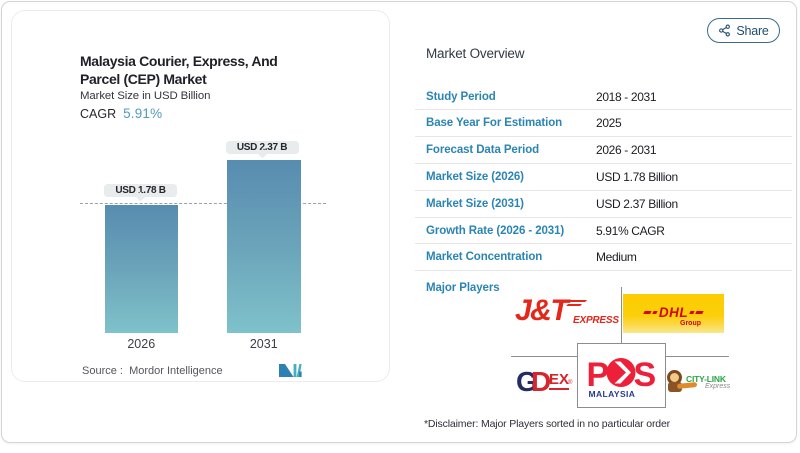 This screenshot has height=453, width=800. What do you see at coordinates (598, 373) in the screenshot?
I see `svg-text: P` at bounding box center [598, 373].